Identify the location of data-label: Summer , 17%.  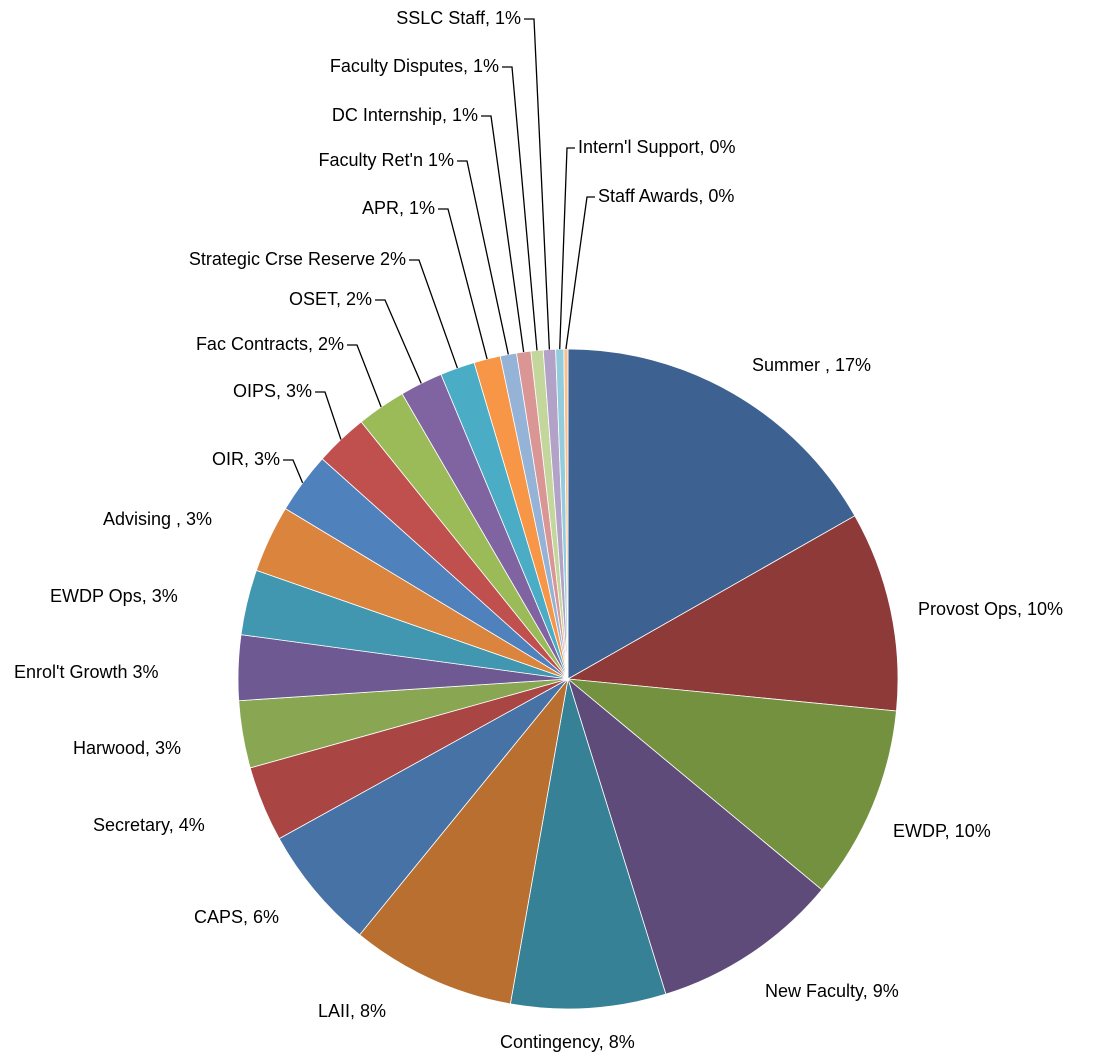
(811, 365).